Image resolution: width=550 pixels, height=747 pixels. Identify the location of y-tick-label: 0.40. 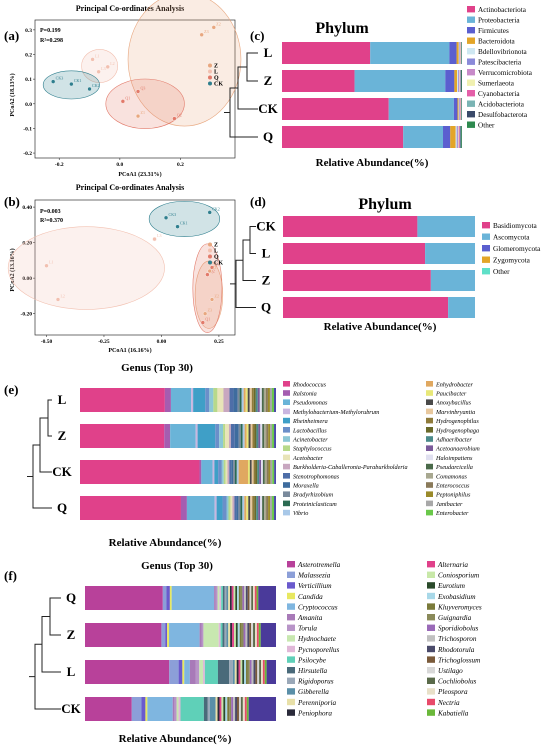
(27, 208).